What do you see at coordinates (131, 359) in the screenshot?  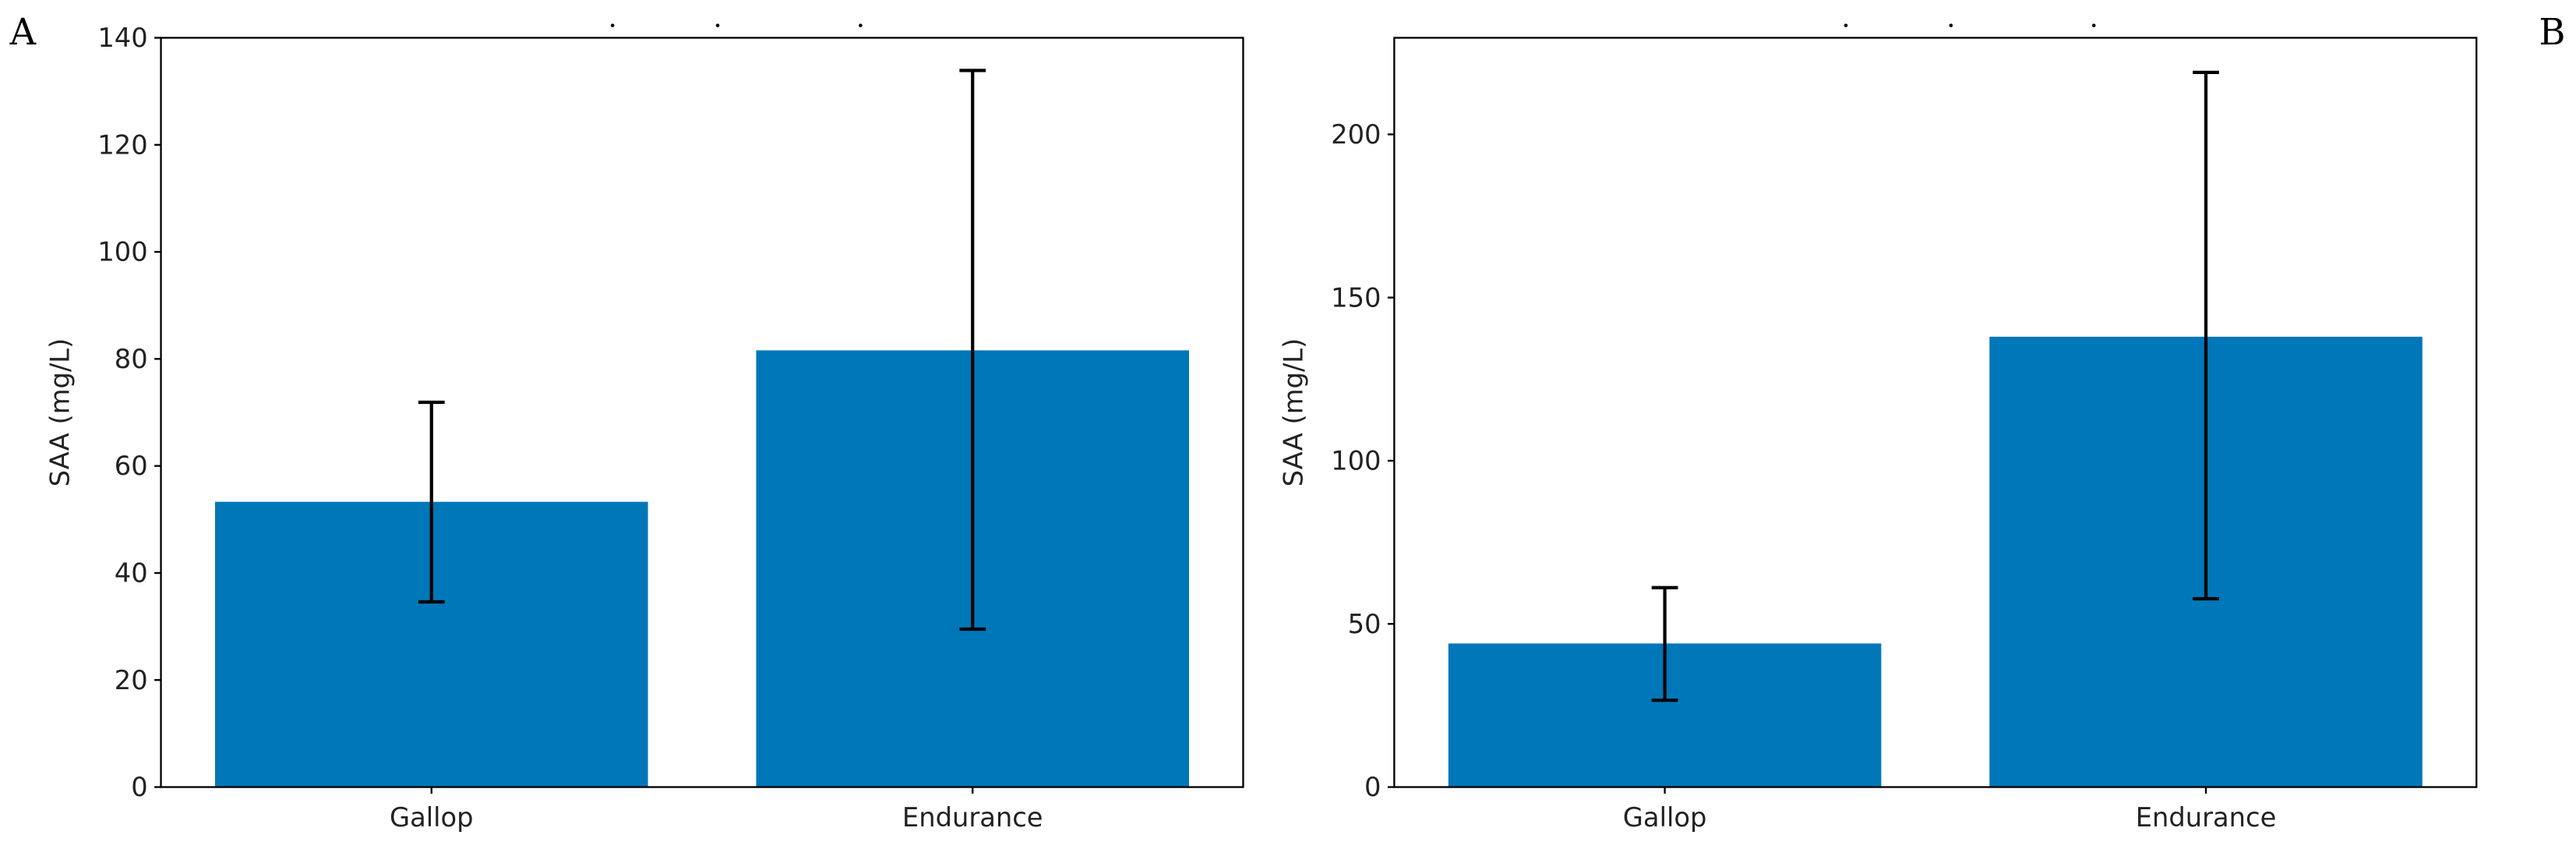 I see `y-tick-label: 80` at bounding box center [131, 359].